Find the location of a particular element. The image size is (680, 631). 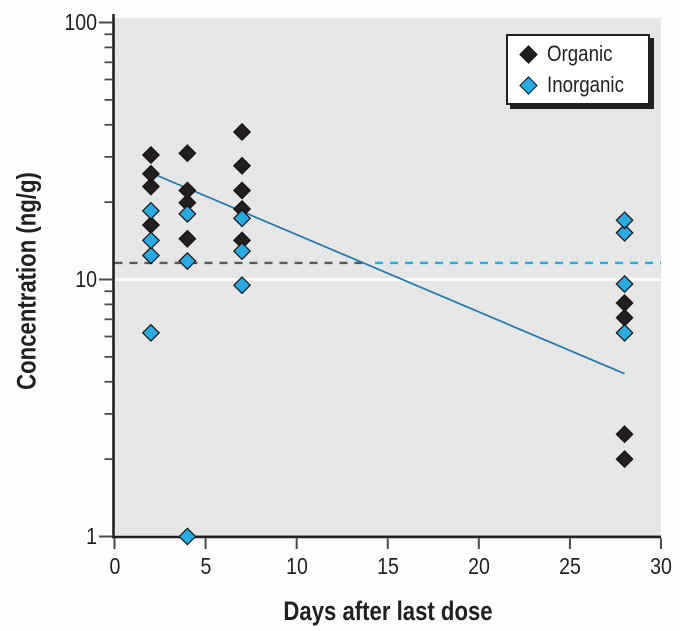

legend-label-inorganic: Inorganic is located at coordinates (585, 84).